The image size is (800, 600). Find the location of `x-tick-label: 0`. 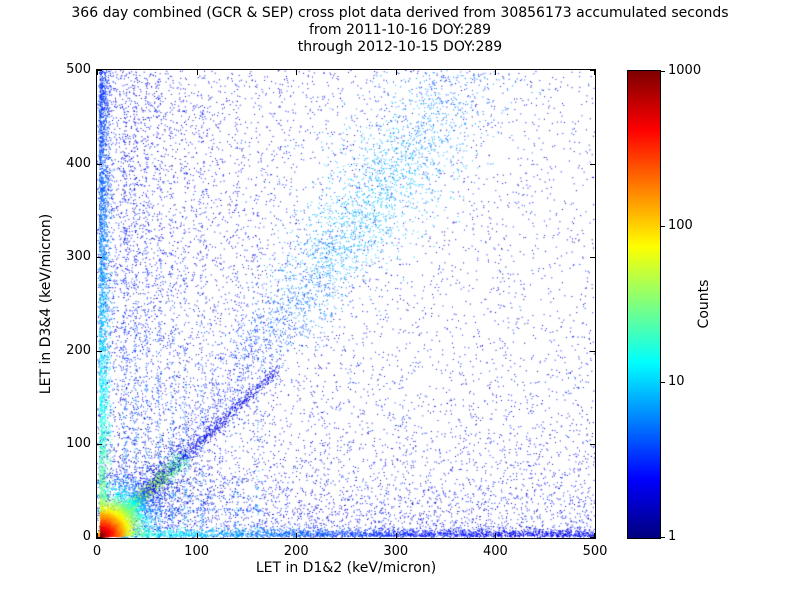

x-tick-label: 0 is located at coordinates (97, 551).